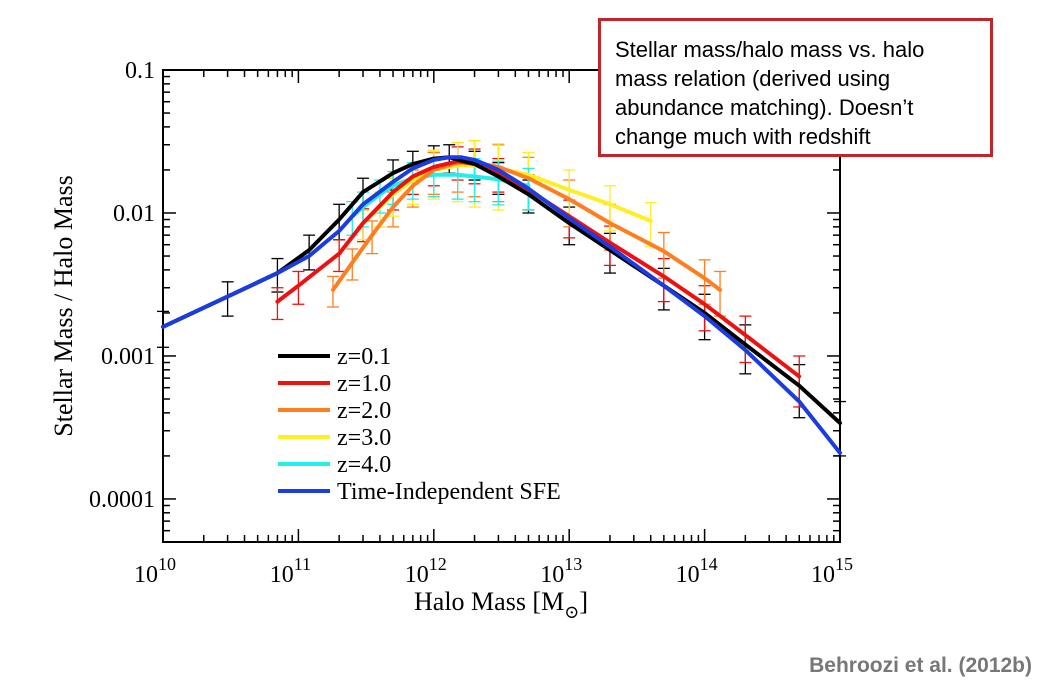  What do you see at coordinates (364, 465) in the screenshot?
I see `legend-label: z=4.0` at bounding box center [364, 465].